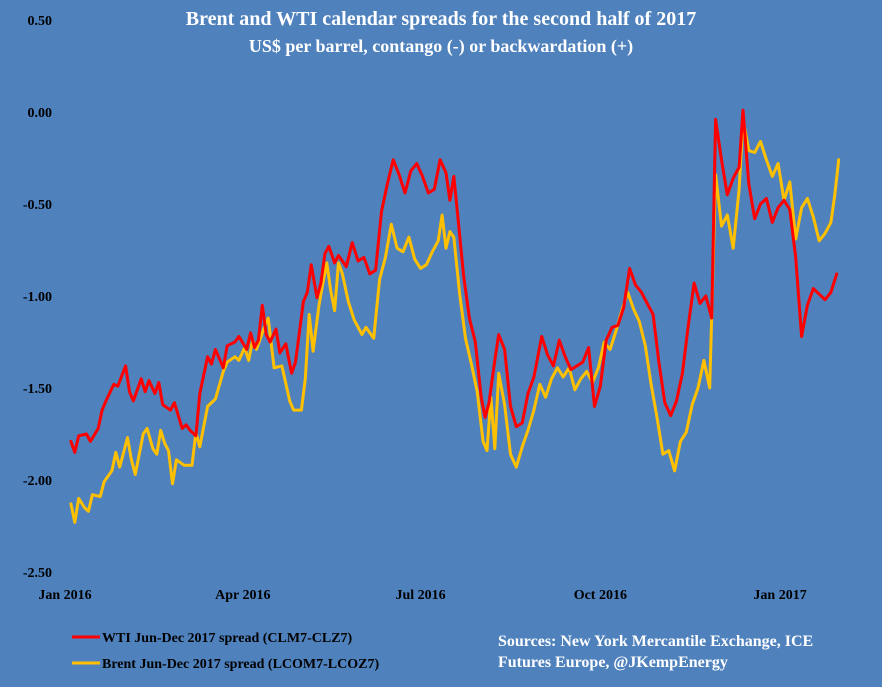 Image resolution: width=882 pixels, height=687 pixels. I want to click on x-tick-label: Jul 2016, so click(420, 595).